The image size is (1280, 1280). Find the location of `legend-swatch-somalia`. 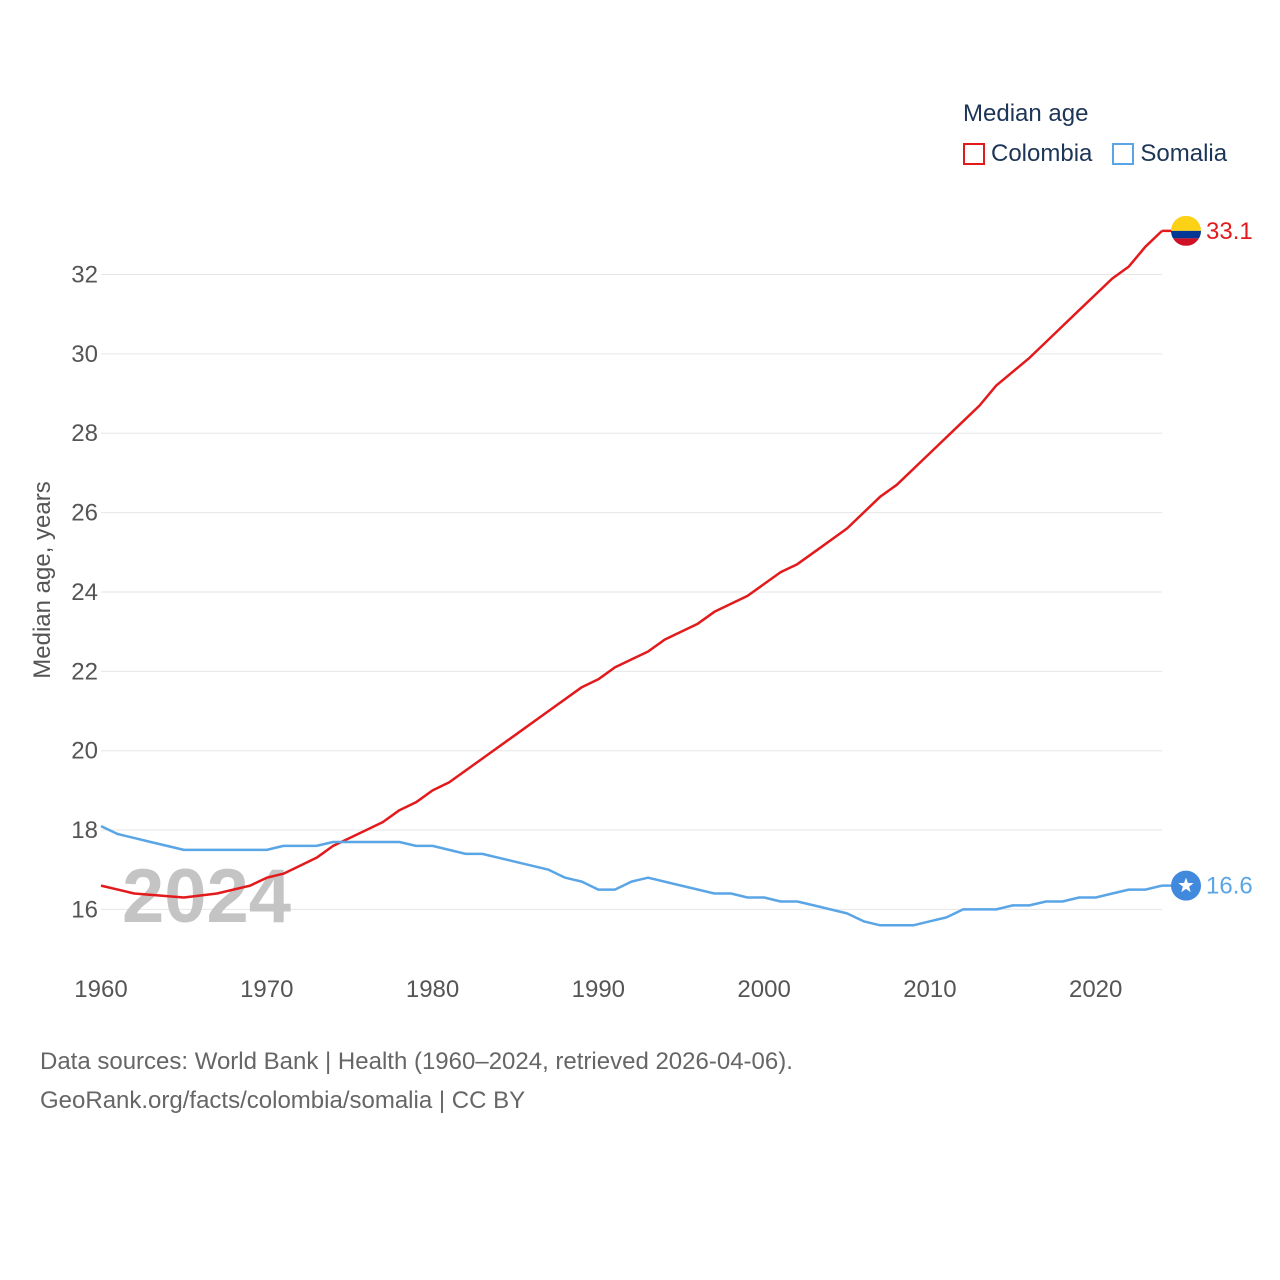

legend-swatch-somalia is located at coordinates (1123, 154).